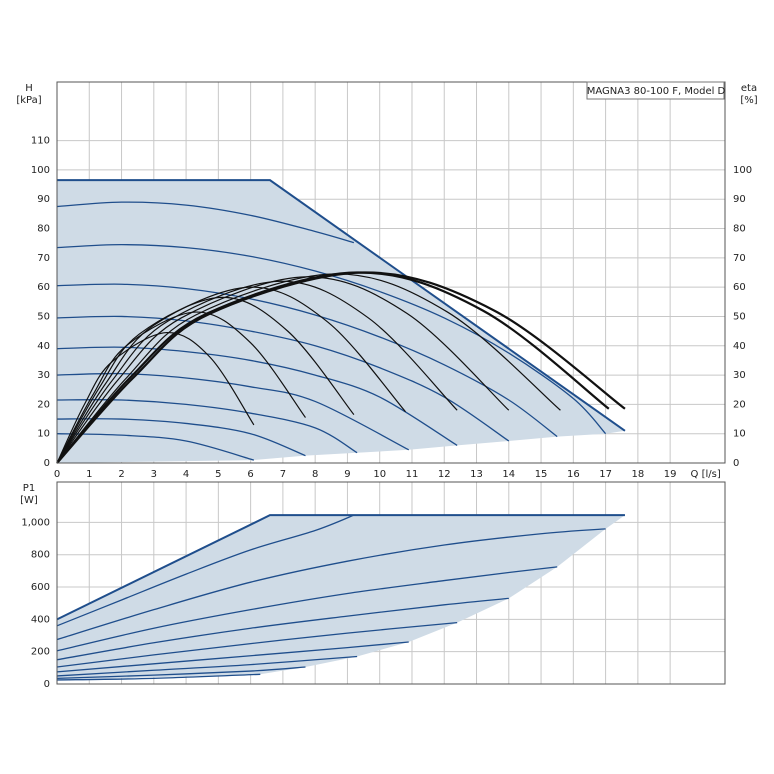 Image resolution: width=774 pixels, height=774 pixels. What do you see at coordinates (736, 463) in the screenshot?
I see `y2-tick-label: 0` at bounding box center [736, 463].